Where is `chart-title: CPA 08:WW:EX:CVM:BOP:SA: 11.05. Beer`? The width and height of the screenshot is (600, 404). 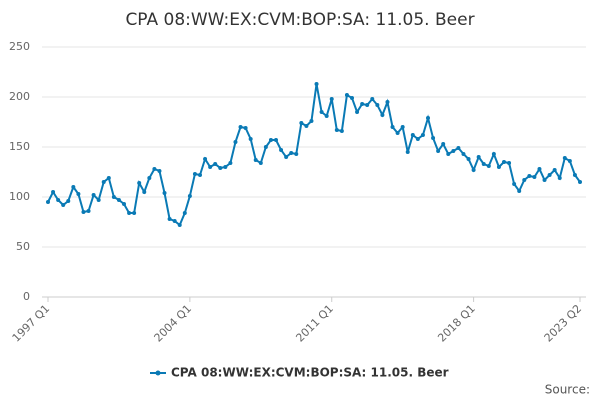
chart-title: CPA 08:WW:EX:CVM:BOP:SA: 11.05. Beer is located at coordinates (299, 20).